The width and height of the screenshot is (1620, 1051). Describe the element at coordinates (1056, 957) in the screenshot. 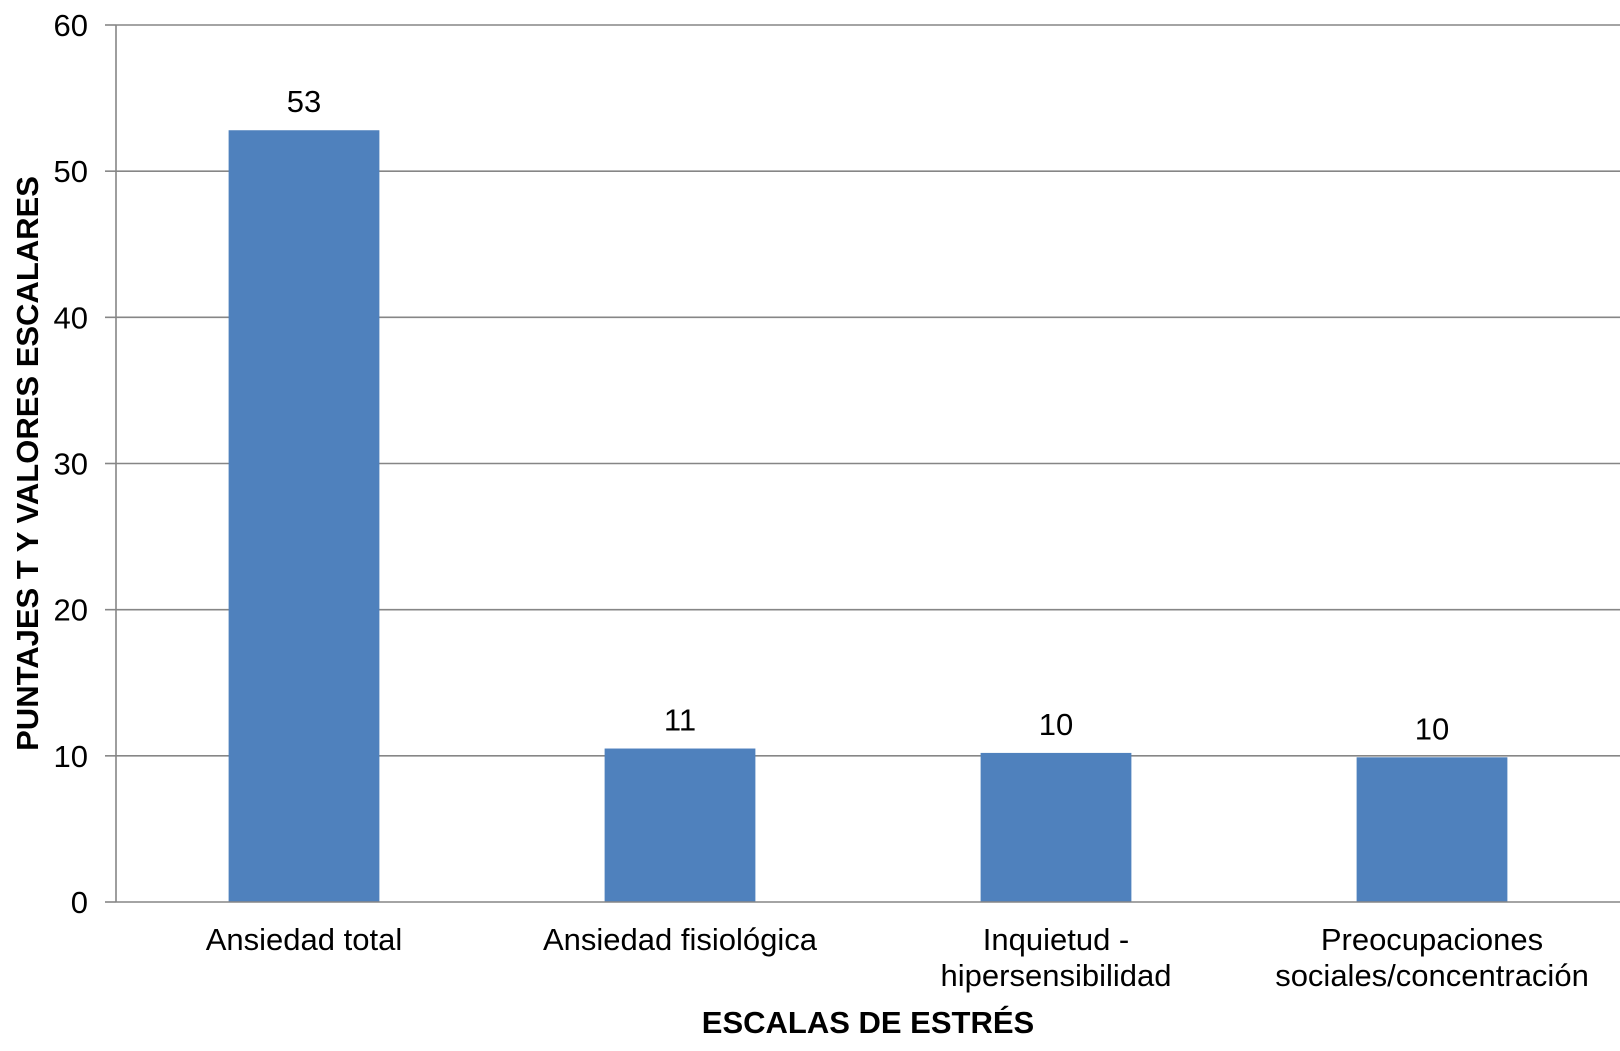

I see `x-category-label: Inquietud - hipersensibilidad` at that location.